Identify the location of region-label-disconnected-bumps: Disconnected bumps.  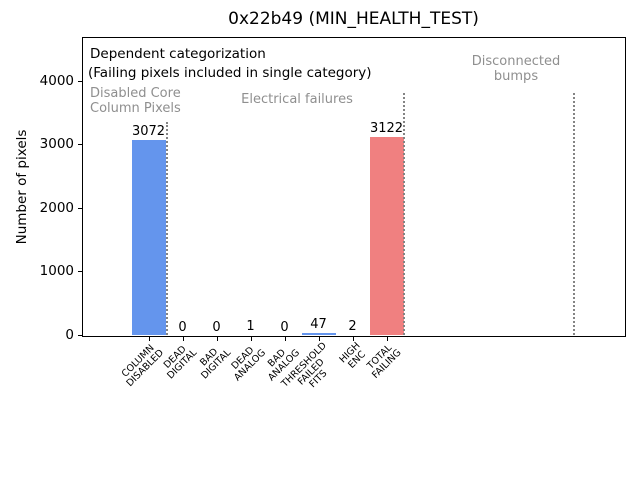
(516, 69).